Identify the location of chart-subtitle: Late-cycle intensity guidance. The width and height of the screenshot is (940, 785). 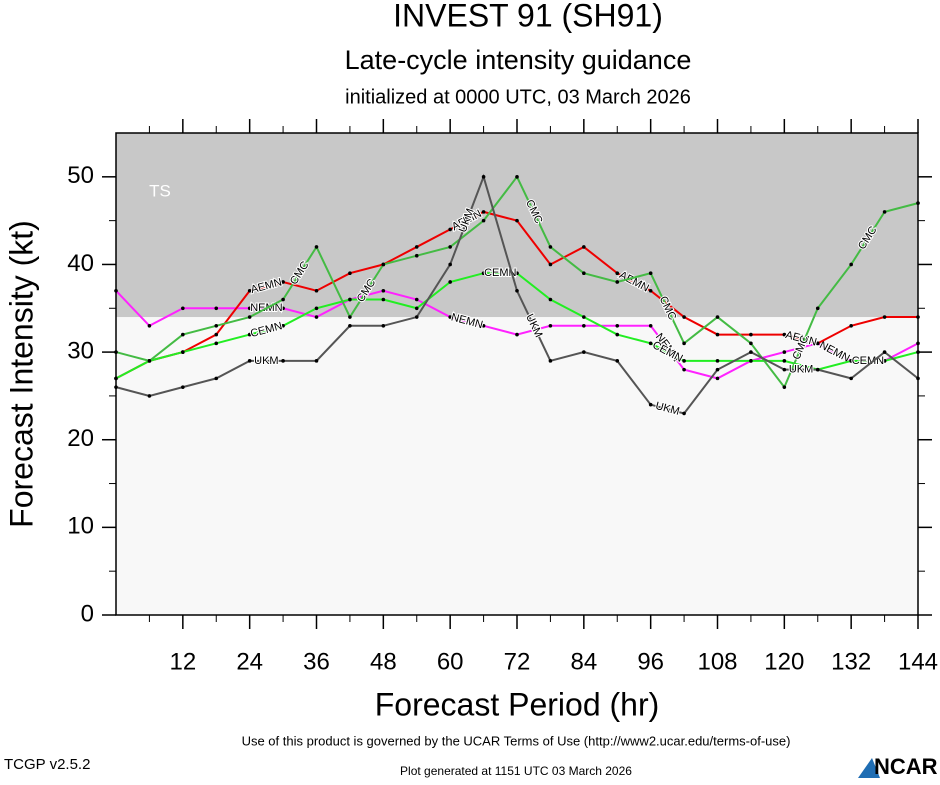
(518, 60).